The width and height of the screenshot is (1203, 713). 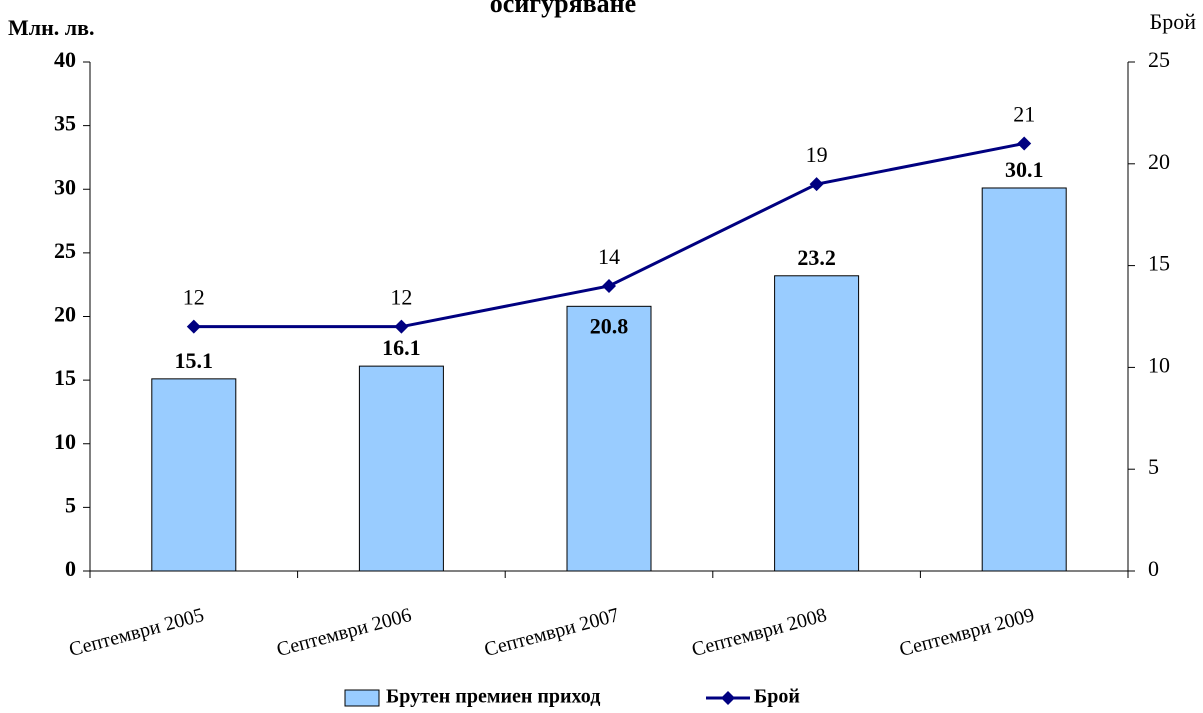 I want to click on x-tick-label-group: Септември 2005, so click(x=137, y=632).